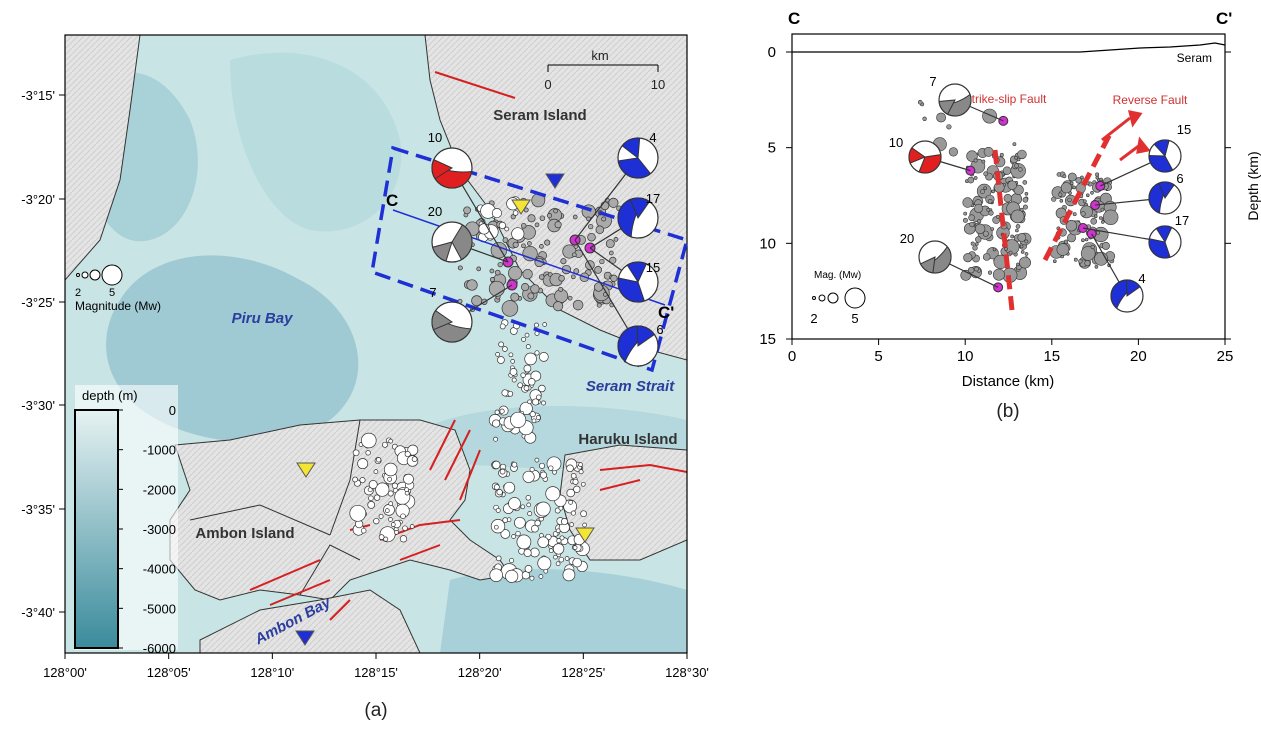  I want to click on focal-mechanism-7: 7, so click(471, 313).